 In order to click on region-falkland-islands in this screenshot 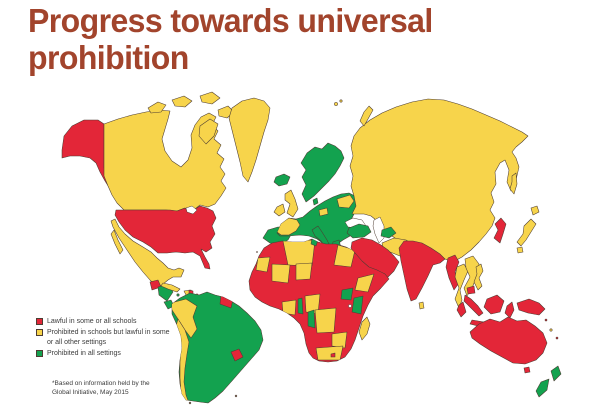, I will do `click(236, 396)`.